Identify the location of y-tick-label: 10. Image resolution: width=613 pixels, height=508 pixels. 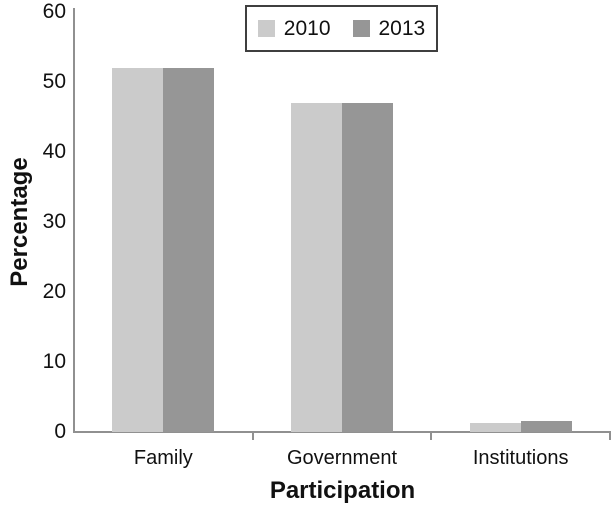
(54, 361).